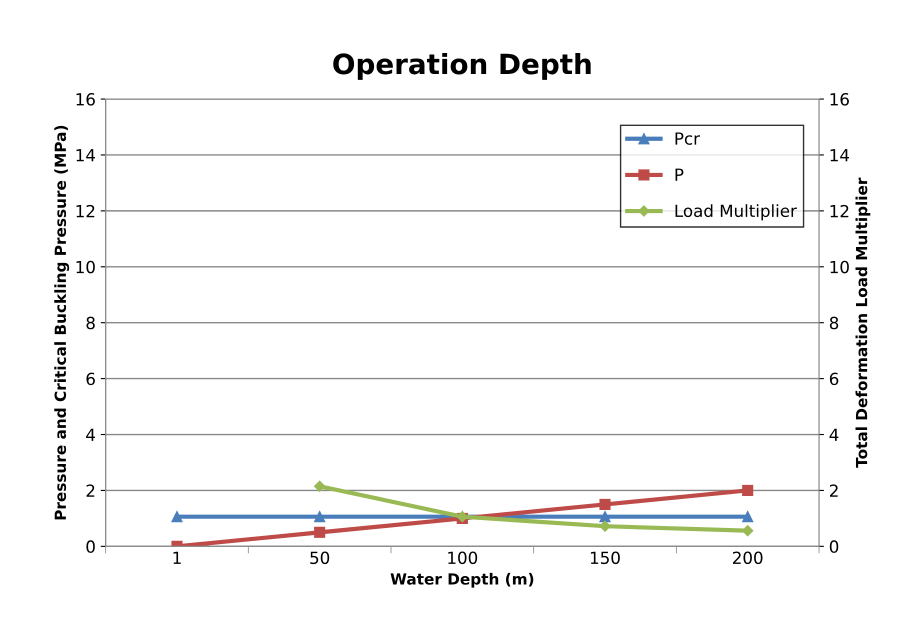 The image size is (903, 639). I want to click on x-tick-label: 200, so click(747, 558).